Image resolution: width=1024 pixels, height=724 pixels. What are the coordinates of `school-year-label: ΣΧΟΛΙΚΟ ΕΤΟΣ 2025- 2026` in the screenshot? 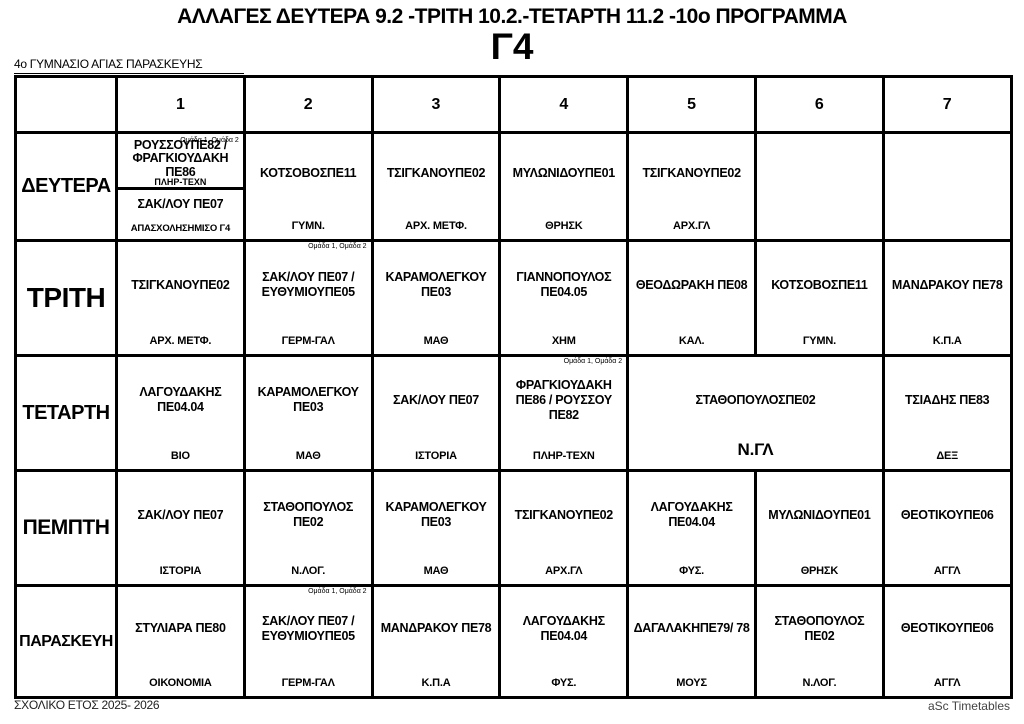 It's located at (87, 705).